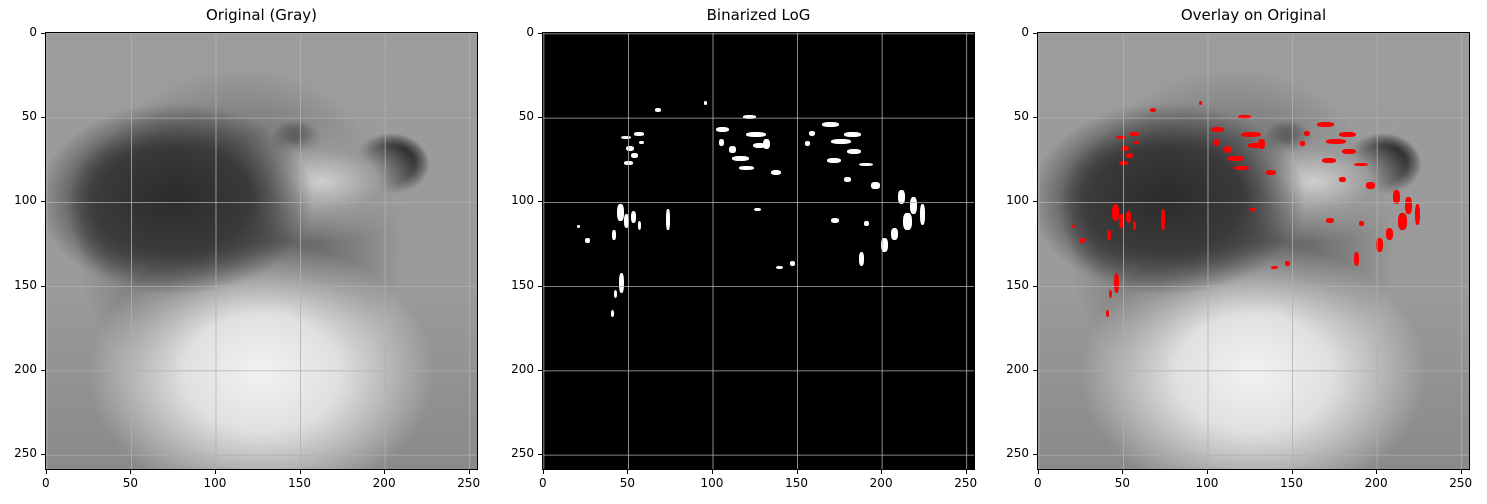 The width and height of the screenshot is (1487, 504). Describe the element at coordinates (758, 15) in the screenshot. I see `panel-title: Binarized LoG` at that location.